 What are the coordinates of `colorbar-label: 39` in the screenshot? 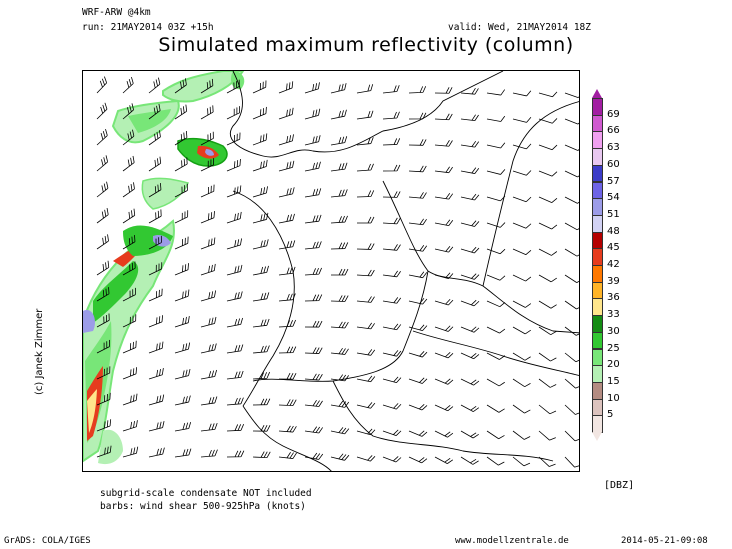 It's located at (613, 281).